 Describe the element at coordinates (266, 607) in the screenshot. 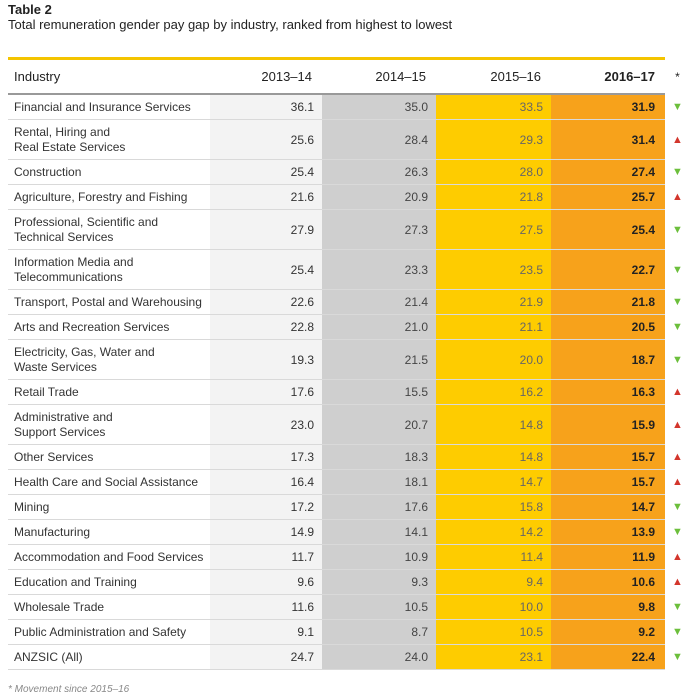

I see `value-2013-14: 11.6` at that location.